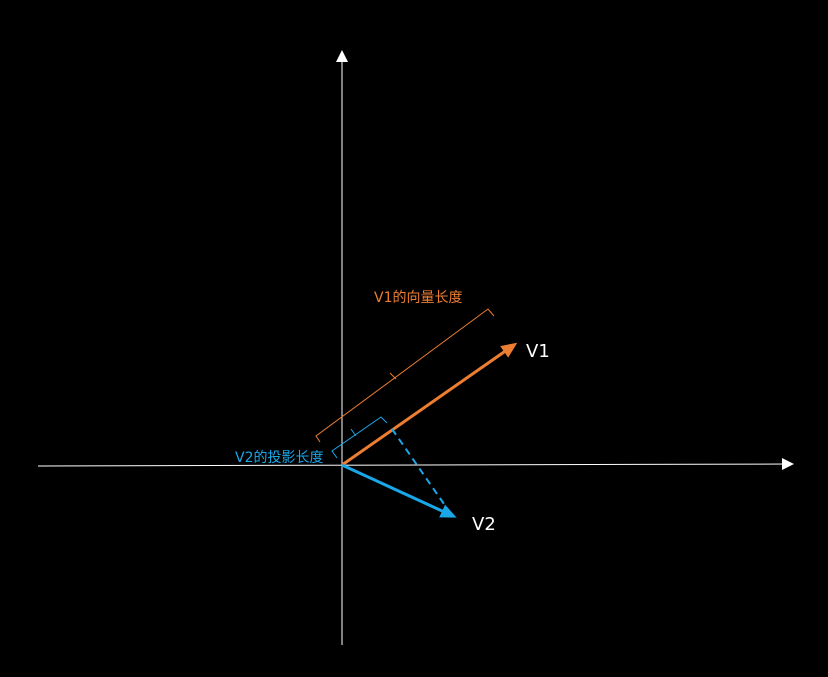 This screenshot has width=828, height=677. I want to click on v2-vector, so click(399, 490).